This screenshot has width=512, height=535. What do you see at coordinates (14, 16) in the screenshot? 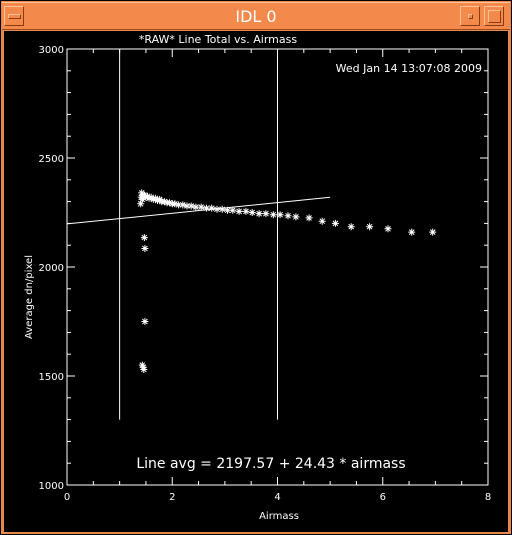
I see `window-menu-icon` at bounding box center [14, 16].